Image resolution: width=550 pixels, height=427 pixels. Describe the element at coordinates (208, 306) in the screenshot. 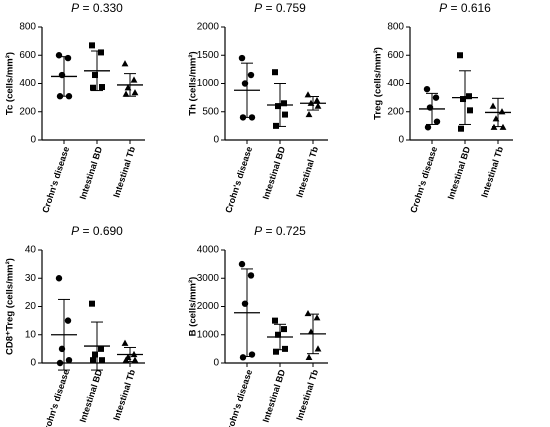

I see `y-tick-label: 2000` at that location.